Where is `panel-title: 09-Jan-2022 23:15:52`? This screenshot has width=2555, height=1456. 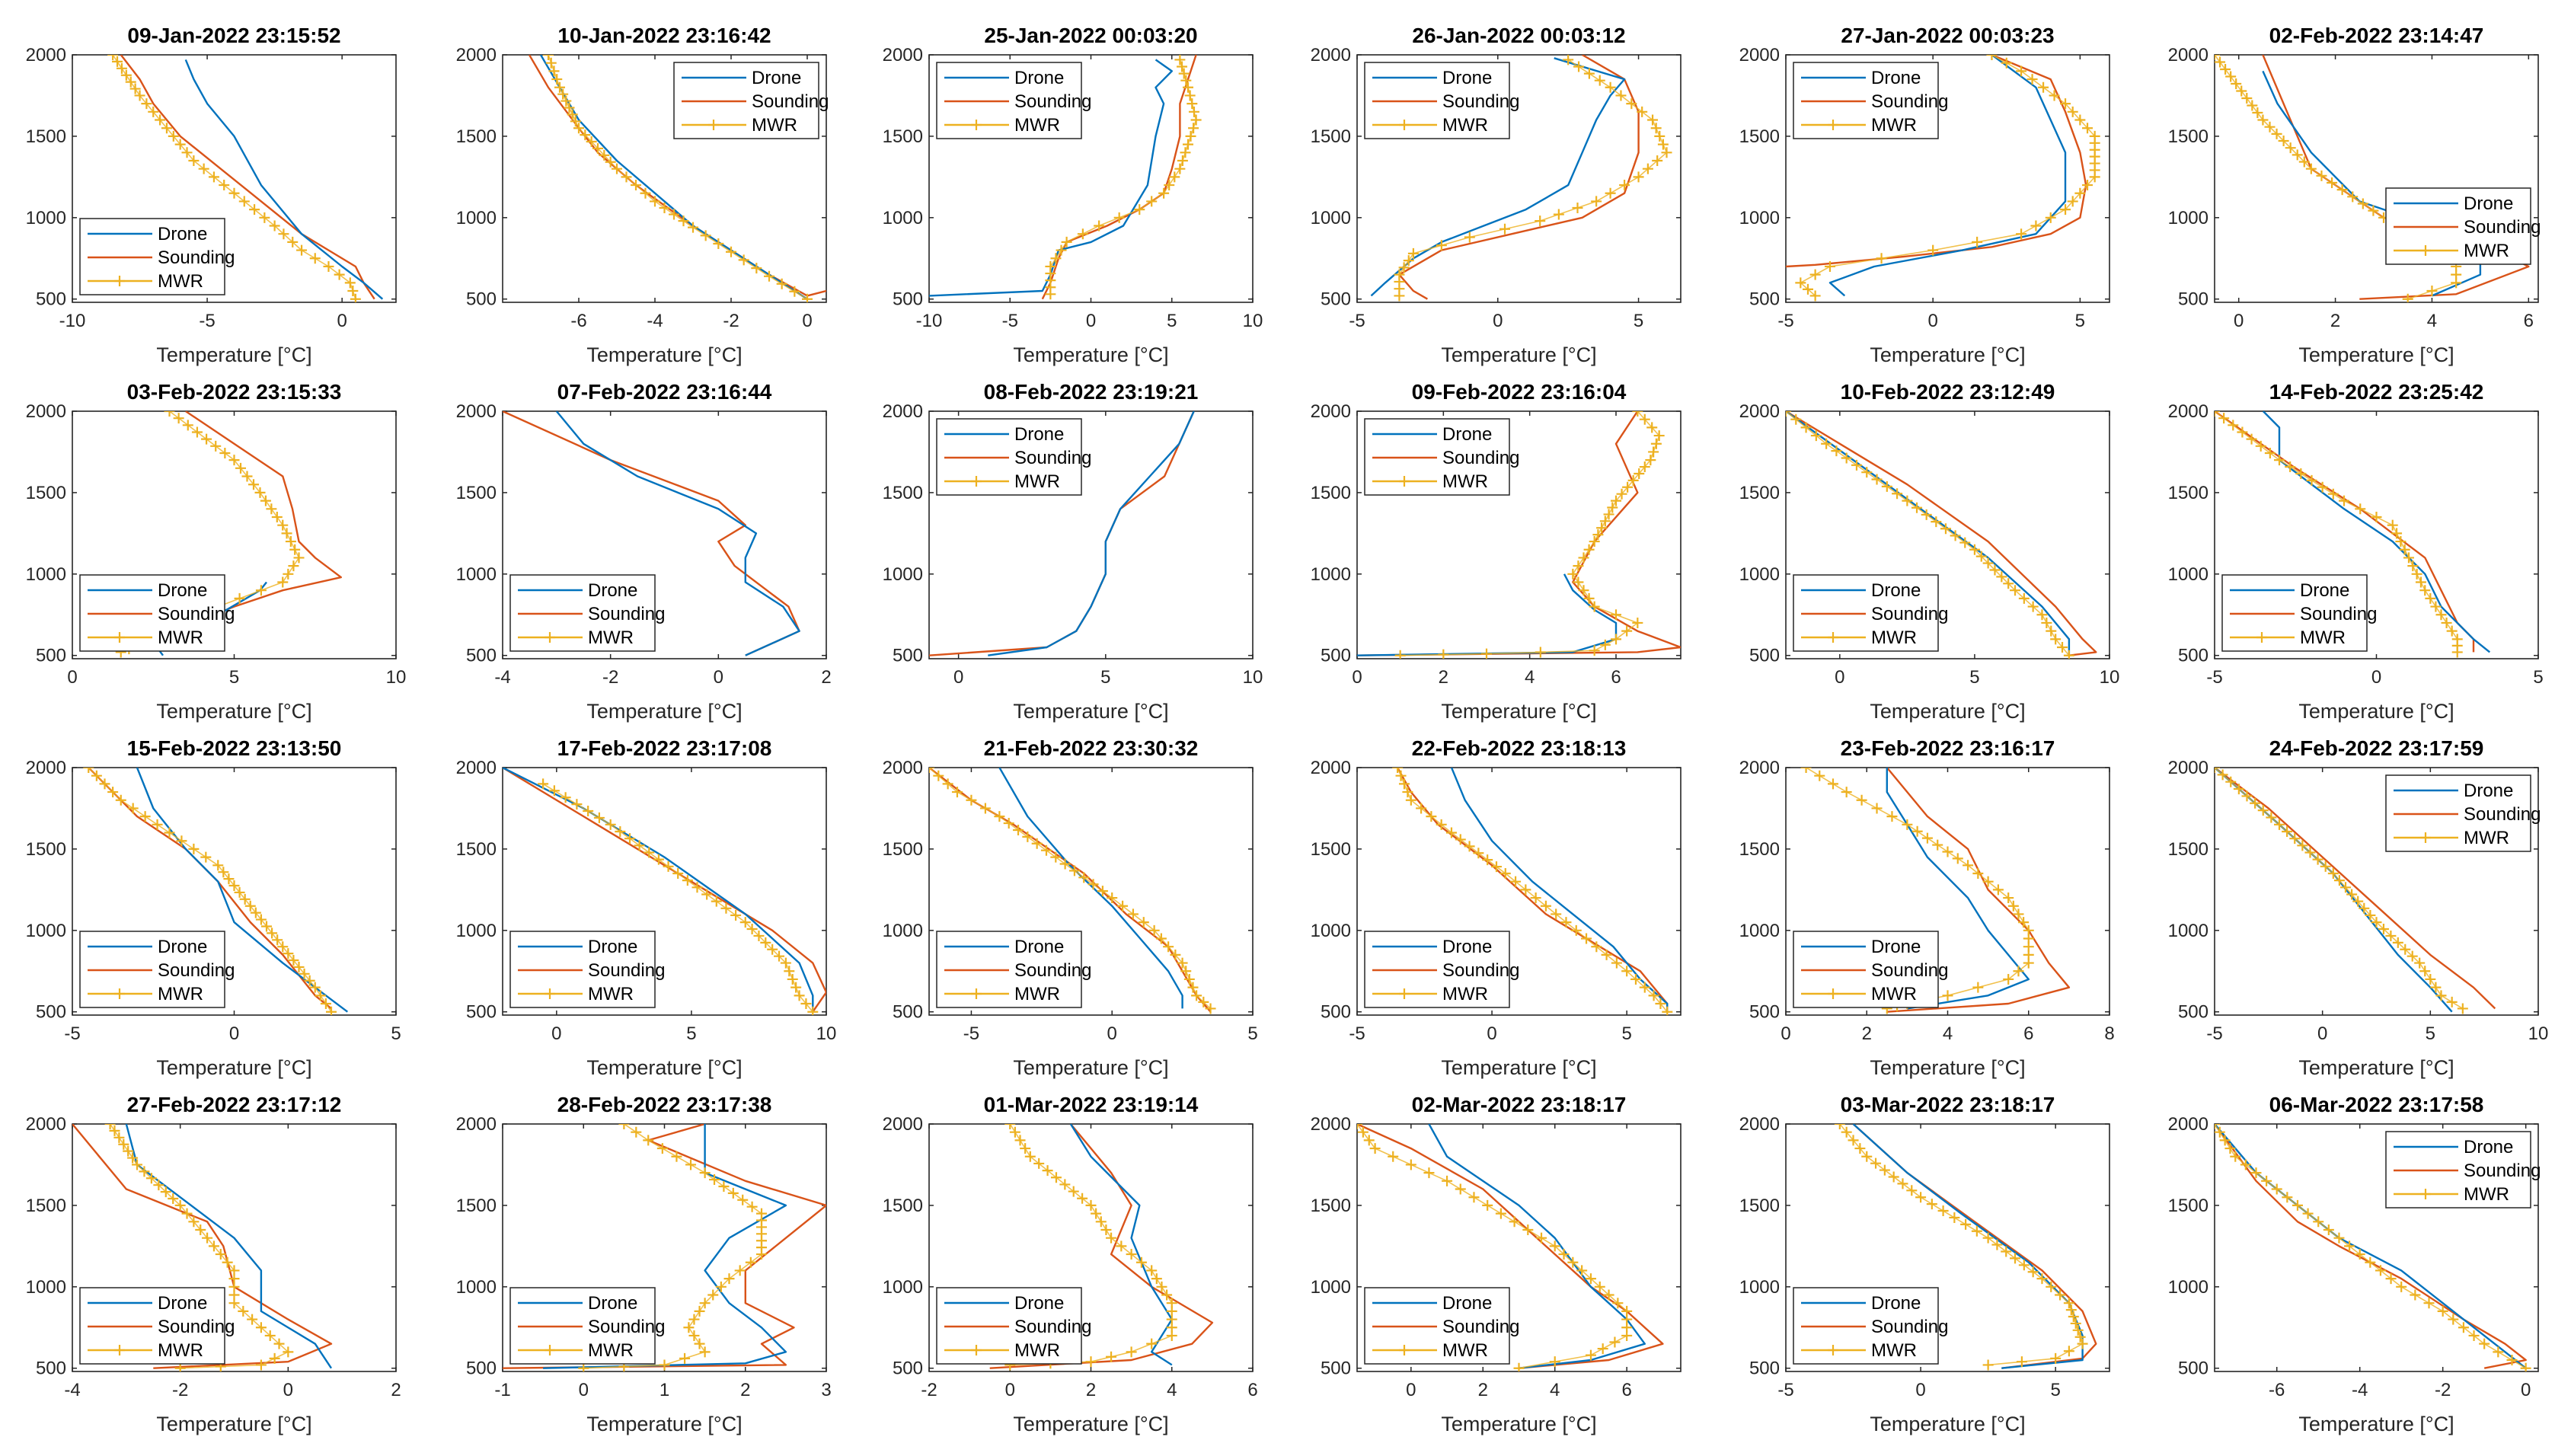 panel-title: 09-Jan-2022 23:15:52 is located at coordinates (233, 35).